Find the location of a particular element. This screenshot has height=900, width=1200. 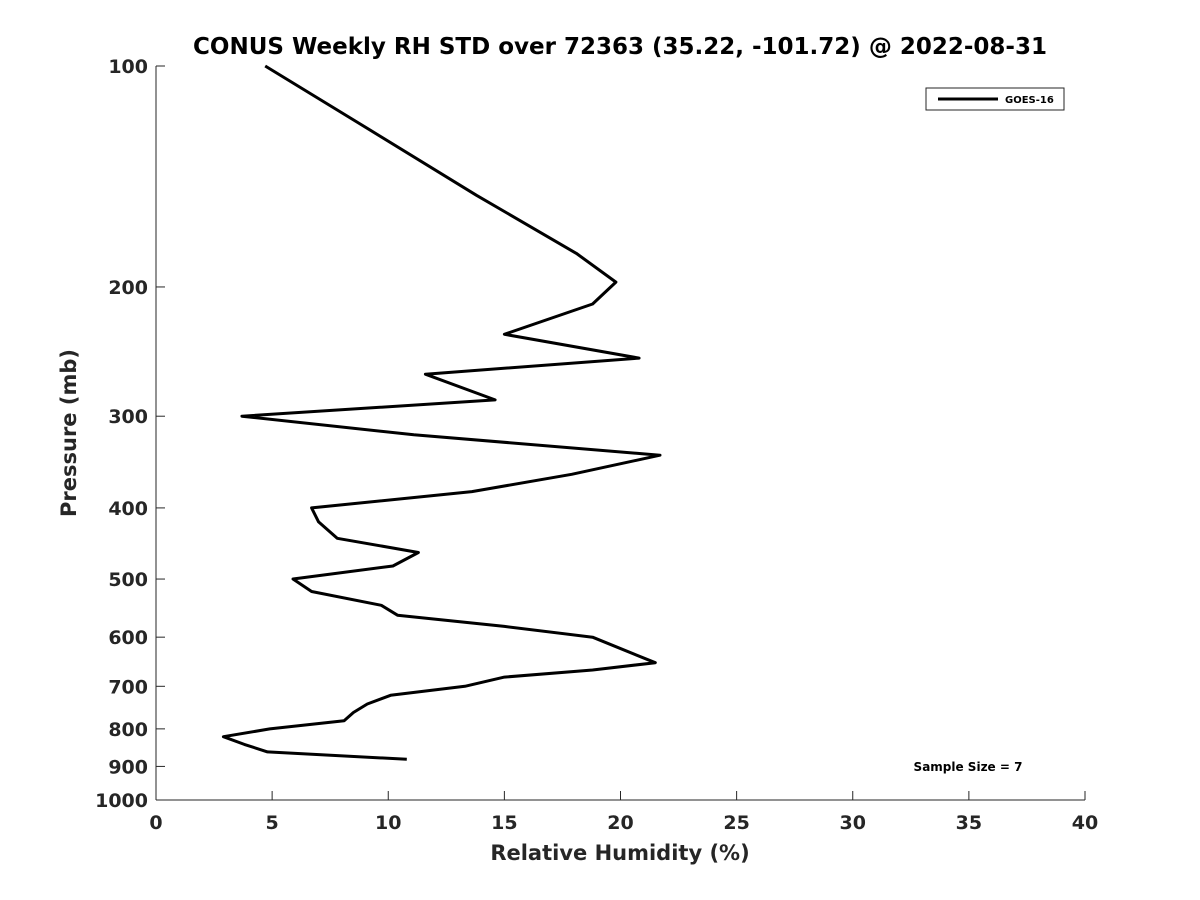

x-tick-label: 5 is located at coordinates (272, 823).